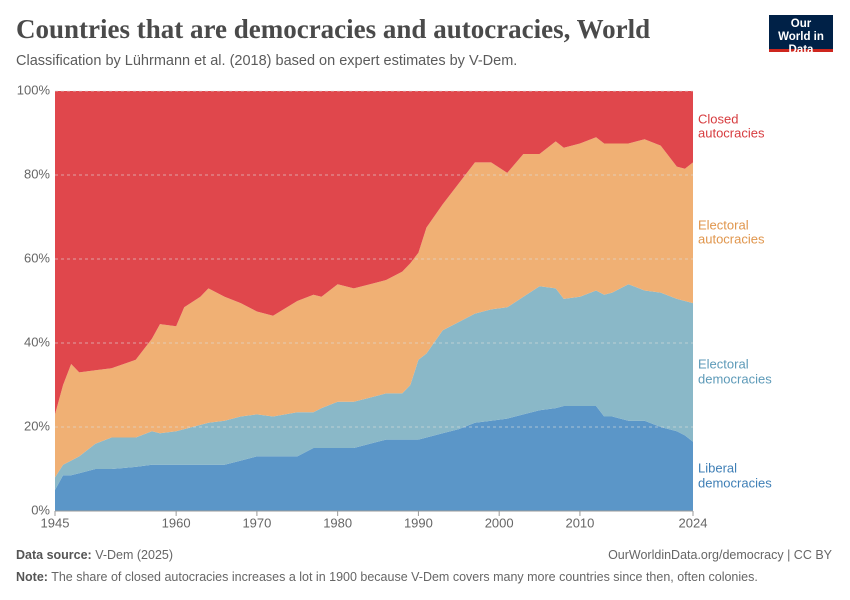 Image resolution: width=850 pixels, height=600 pixels. What do you see at coordinates (735, 371) in the screenshot?
I see `series-label: Electoral democracies` at bounding box center [735, 371].